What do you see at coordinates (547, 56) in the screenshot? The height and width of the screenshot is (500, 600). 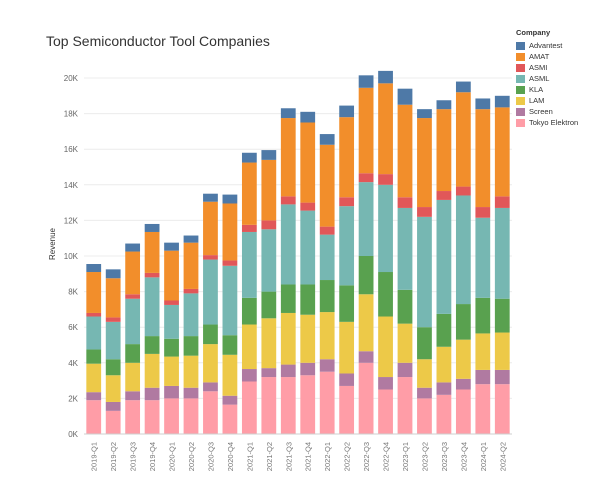 I see `legend-item-amat: AMAT` at bounding box center [547, 56].